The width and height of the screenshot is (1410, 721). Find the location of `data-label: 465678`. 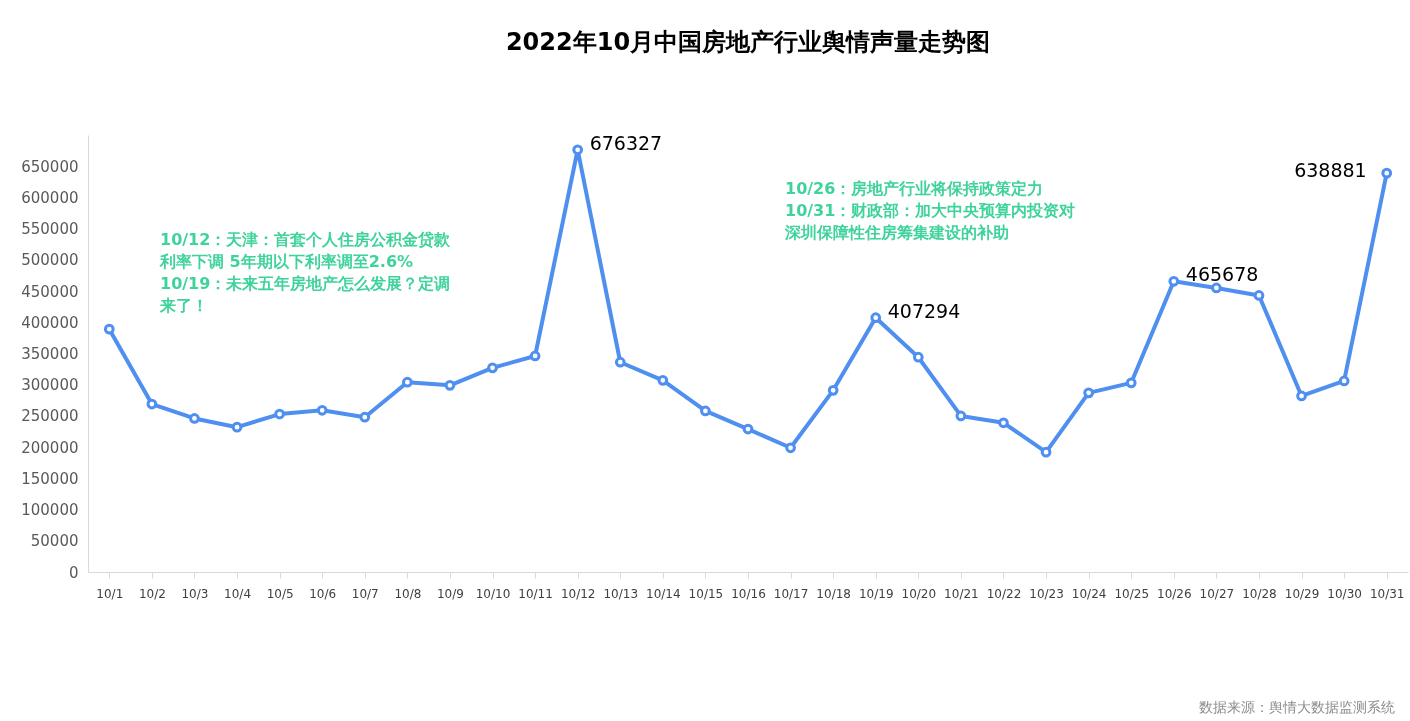

data-label: 465678 is located at coordinates (1222, 274).